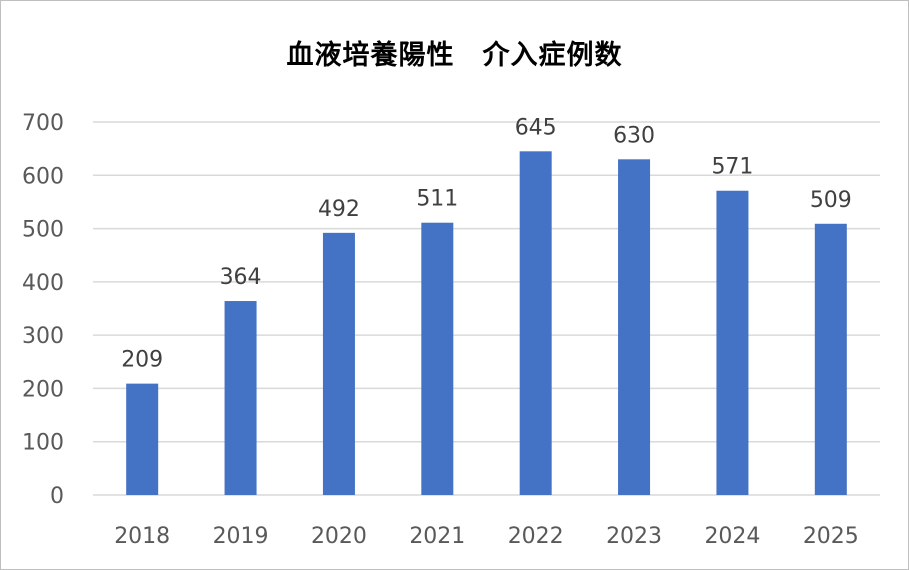  What do you see at coordinates (732, 536) in the screenshot?
I see `x-tick-label: 2024` at bounding box center [732, 536].